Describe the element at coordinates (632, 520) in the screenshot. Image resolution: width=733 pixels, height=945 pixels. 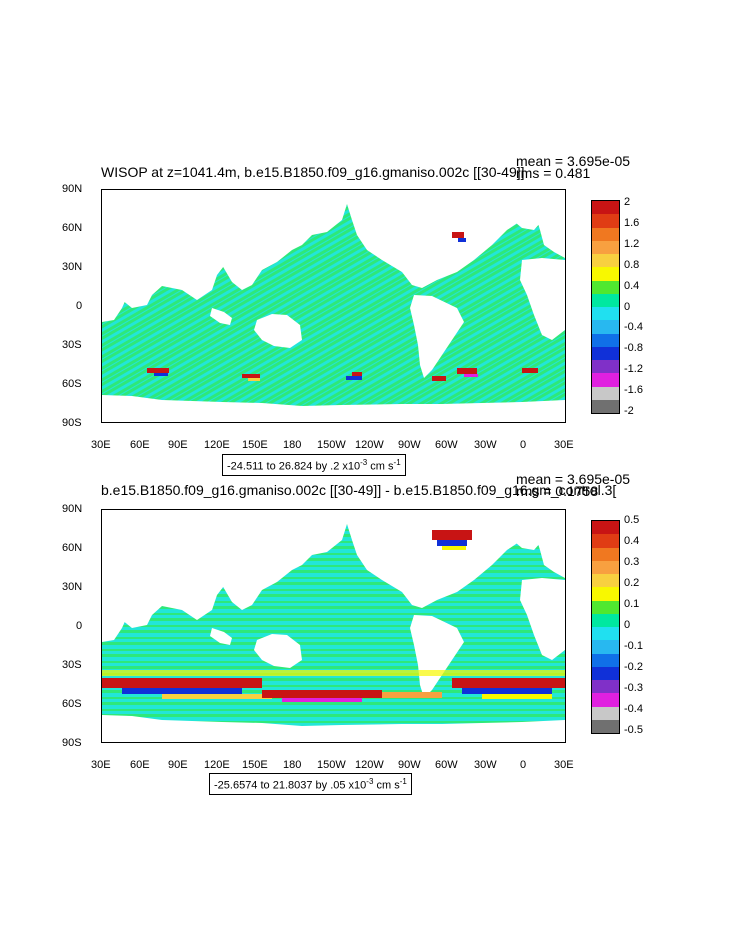
I see `colorbar-label: 0.5` at that location.